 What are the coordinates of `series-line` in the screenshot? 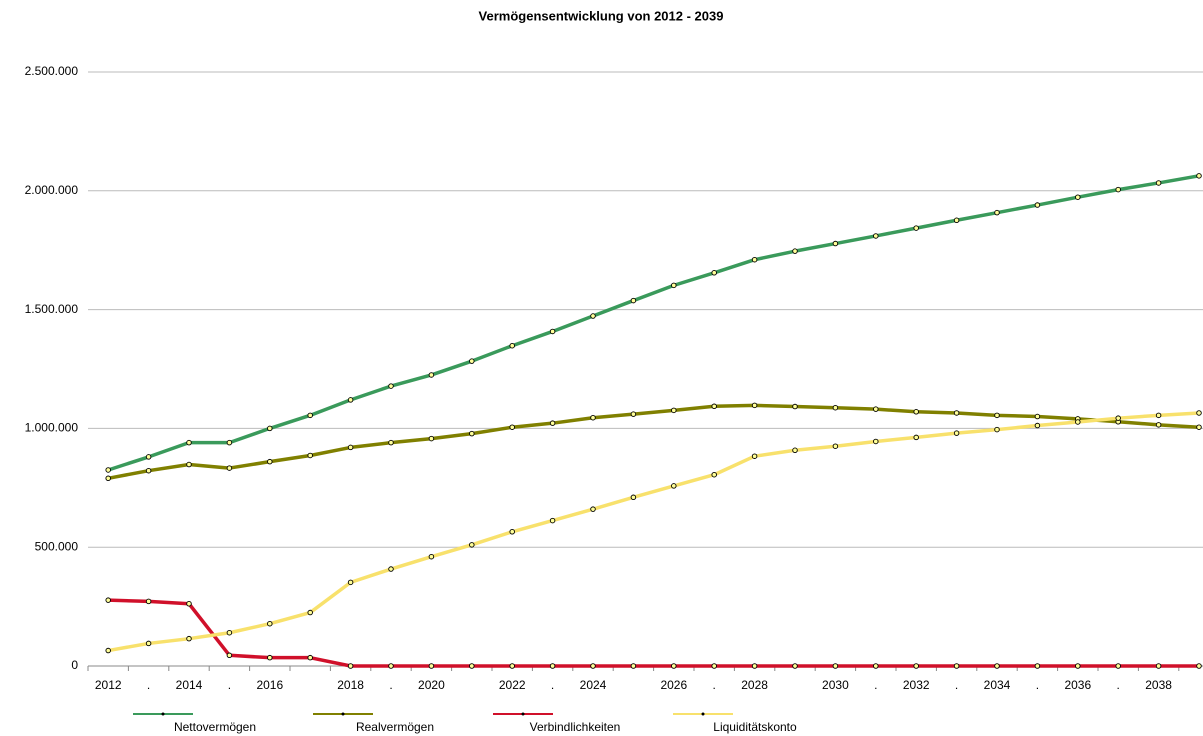 It's located at (653, 633).